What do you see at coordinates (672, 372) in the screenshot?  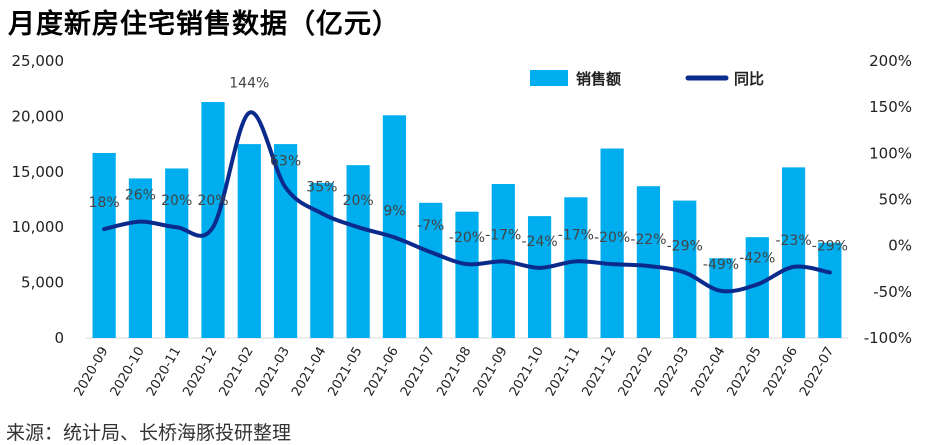 I see `x-tick-label: 2022-03` at bounding box center [672, 372].